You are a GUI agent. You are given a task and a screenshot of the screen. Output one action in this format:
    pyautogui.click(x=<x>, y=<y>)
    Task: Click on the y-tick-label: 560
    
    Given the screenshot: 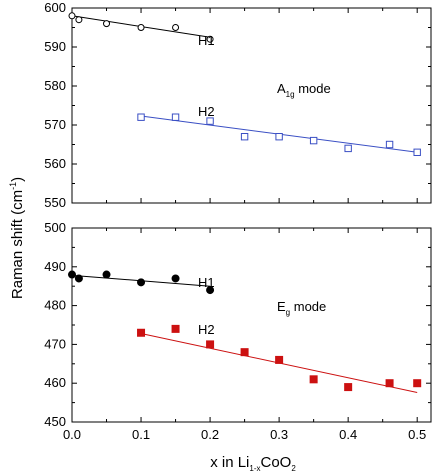 What is the action you would take?
    pyautogui.click(x=55, y=163)
    